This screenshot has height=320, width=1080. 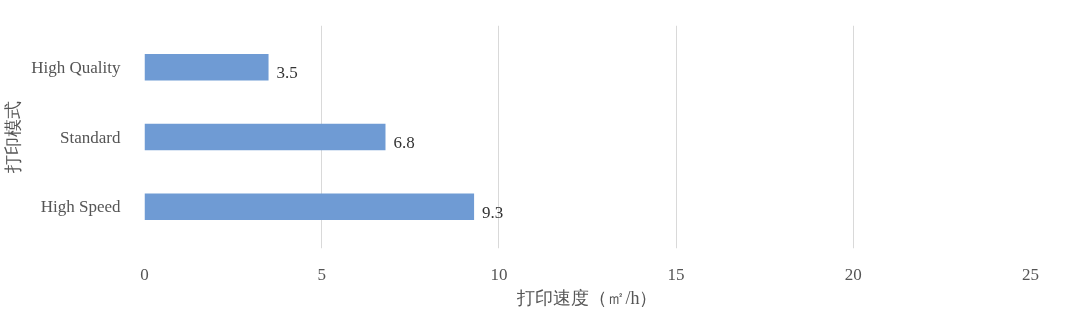 I want to click on y-tick-label: High Speed, so click(x=80, y=207).